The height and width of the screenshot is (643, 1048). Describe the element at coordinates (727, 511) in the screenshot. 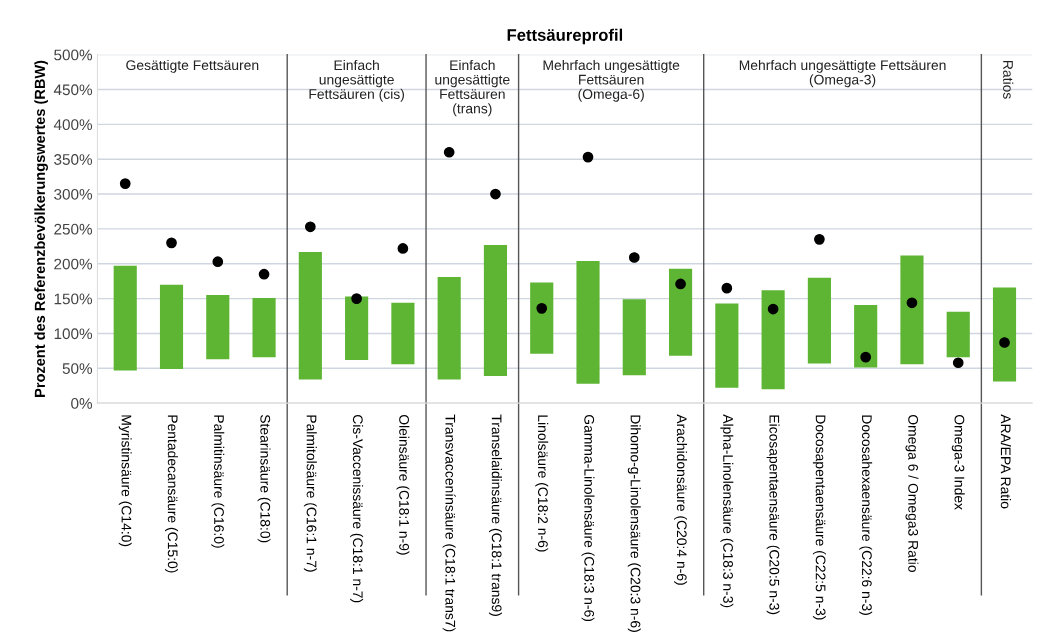

I see `x-tick-label: Alpha-Linolensäure (C18:3 n-3)` at that location.